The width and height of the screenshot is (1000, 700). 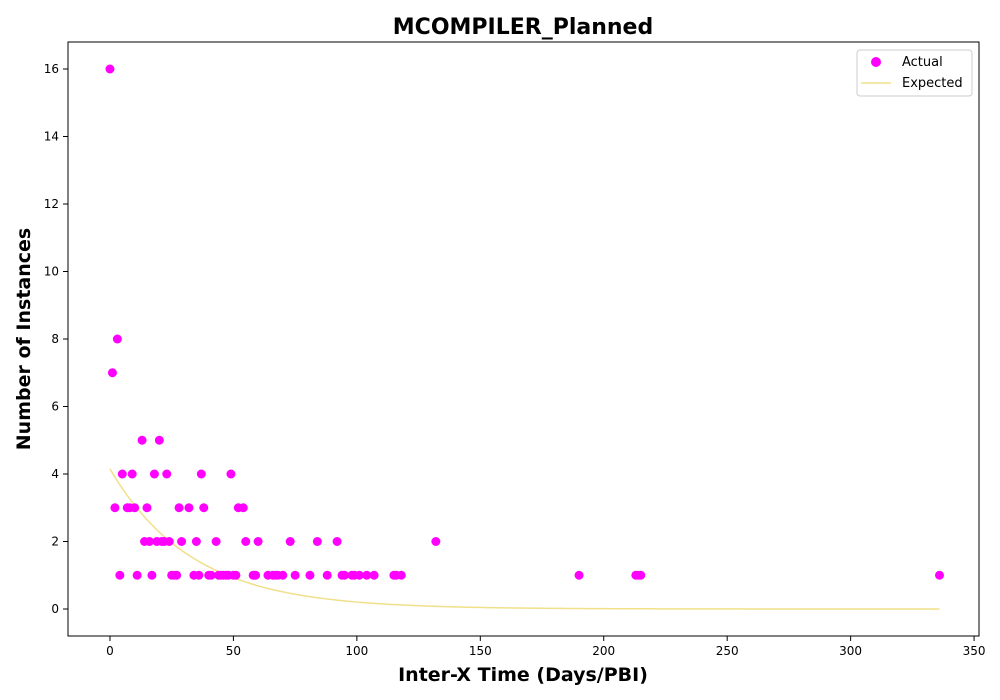 I want to click on y-tick-label: 6, so click(x=55, y=407).